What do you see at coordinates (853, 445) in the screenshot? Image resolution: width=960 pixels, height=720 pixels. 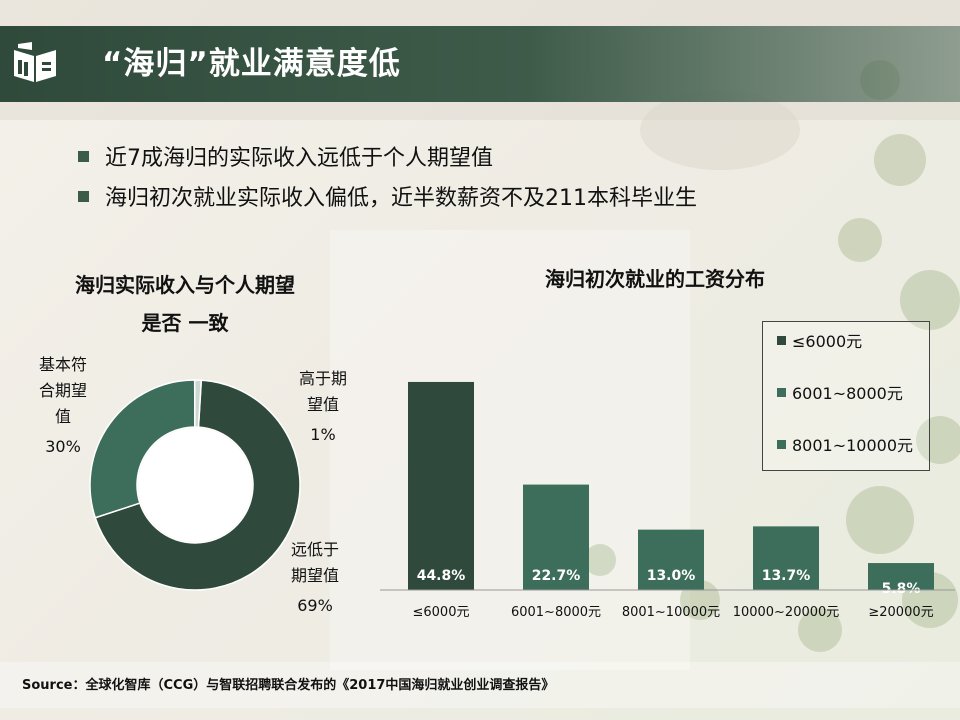 I see `legend-label: 8001~10000元` at bounding box center [853, 445].